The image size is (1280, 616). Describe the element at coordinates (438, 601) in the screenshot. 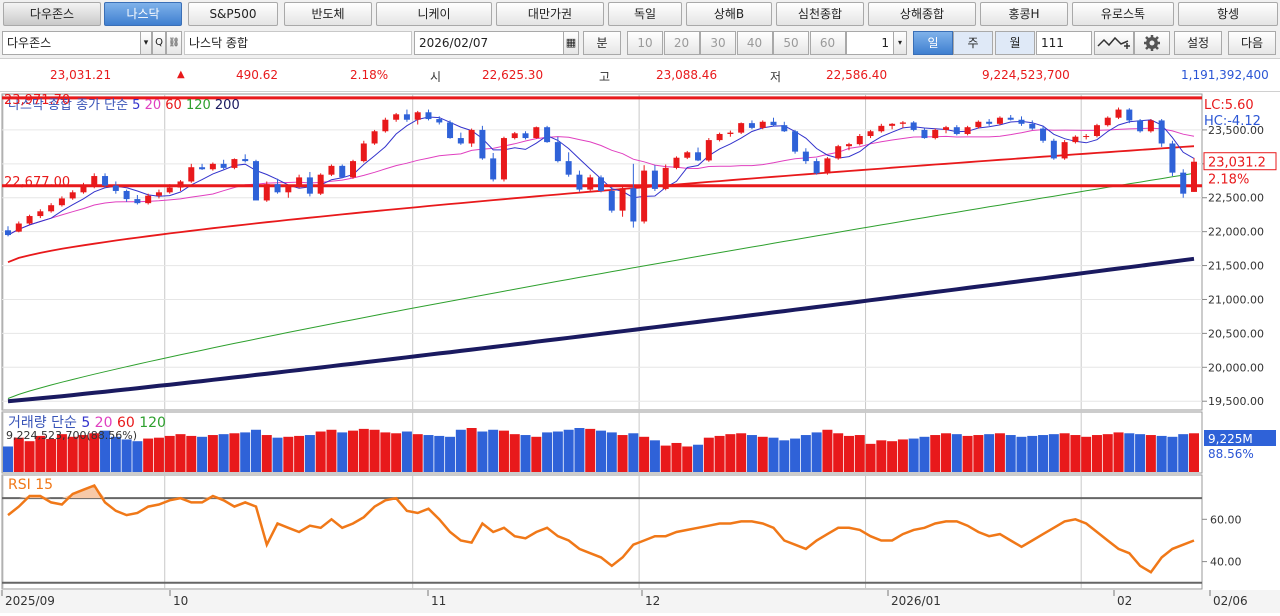

I see `x-axis-label: 11` at that location.